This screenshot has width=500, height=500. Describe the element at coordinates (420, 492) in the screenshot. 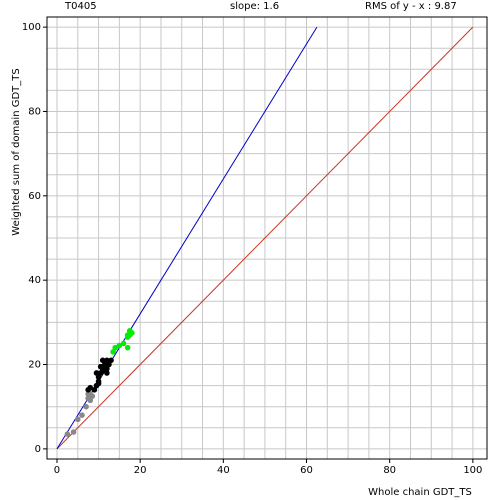

I see `x-axis-label: Whole chain GDT_TS` at that location.